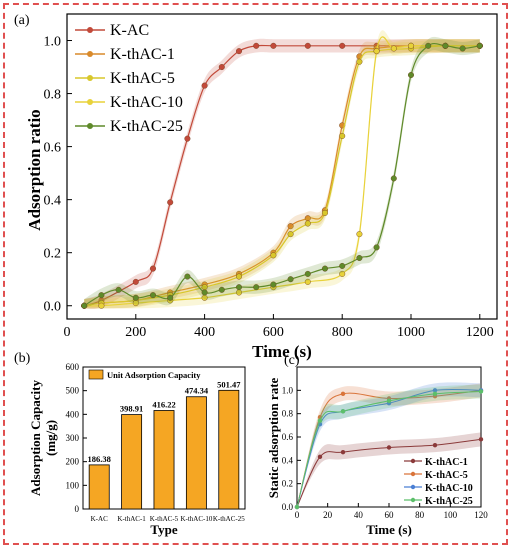 Image resolution: width=513 pixels, height=550 pixels. Describe the element at coordinates (146, 102) in the screenshot. I see `panel-a-legend-label: K-thAC-10` at that location.